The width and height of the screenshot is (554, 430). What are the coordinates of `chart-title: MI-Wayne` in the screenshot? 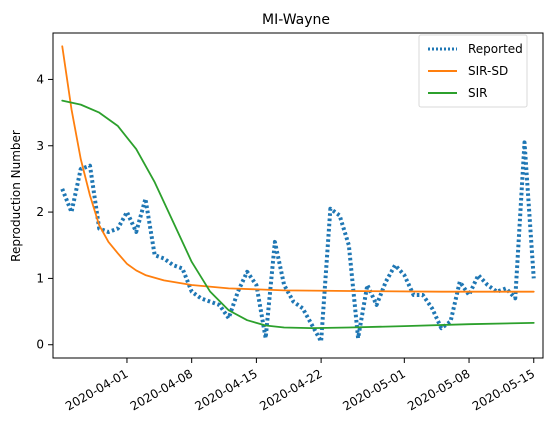 It's located at (296, 20).